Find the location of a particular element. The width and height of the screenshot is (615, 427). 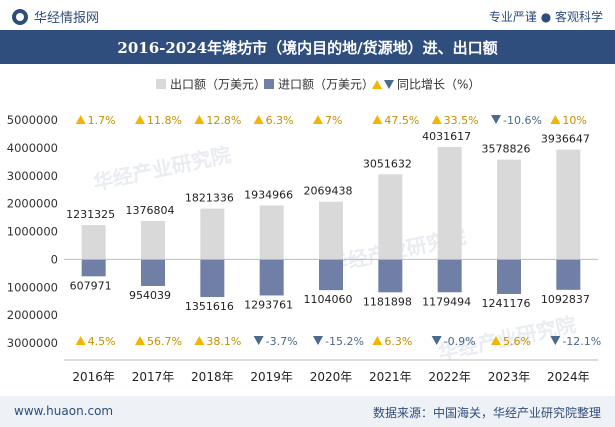

import-value-label: 1179494 is located at coordinates (446, 301).